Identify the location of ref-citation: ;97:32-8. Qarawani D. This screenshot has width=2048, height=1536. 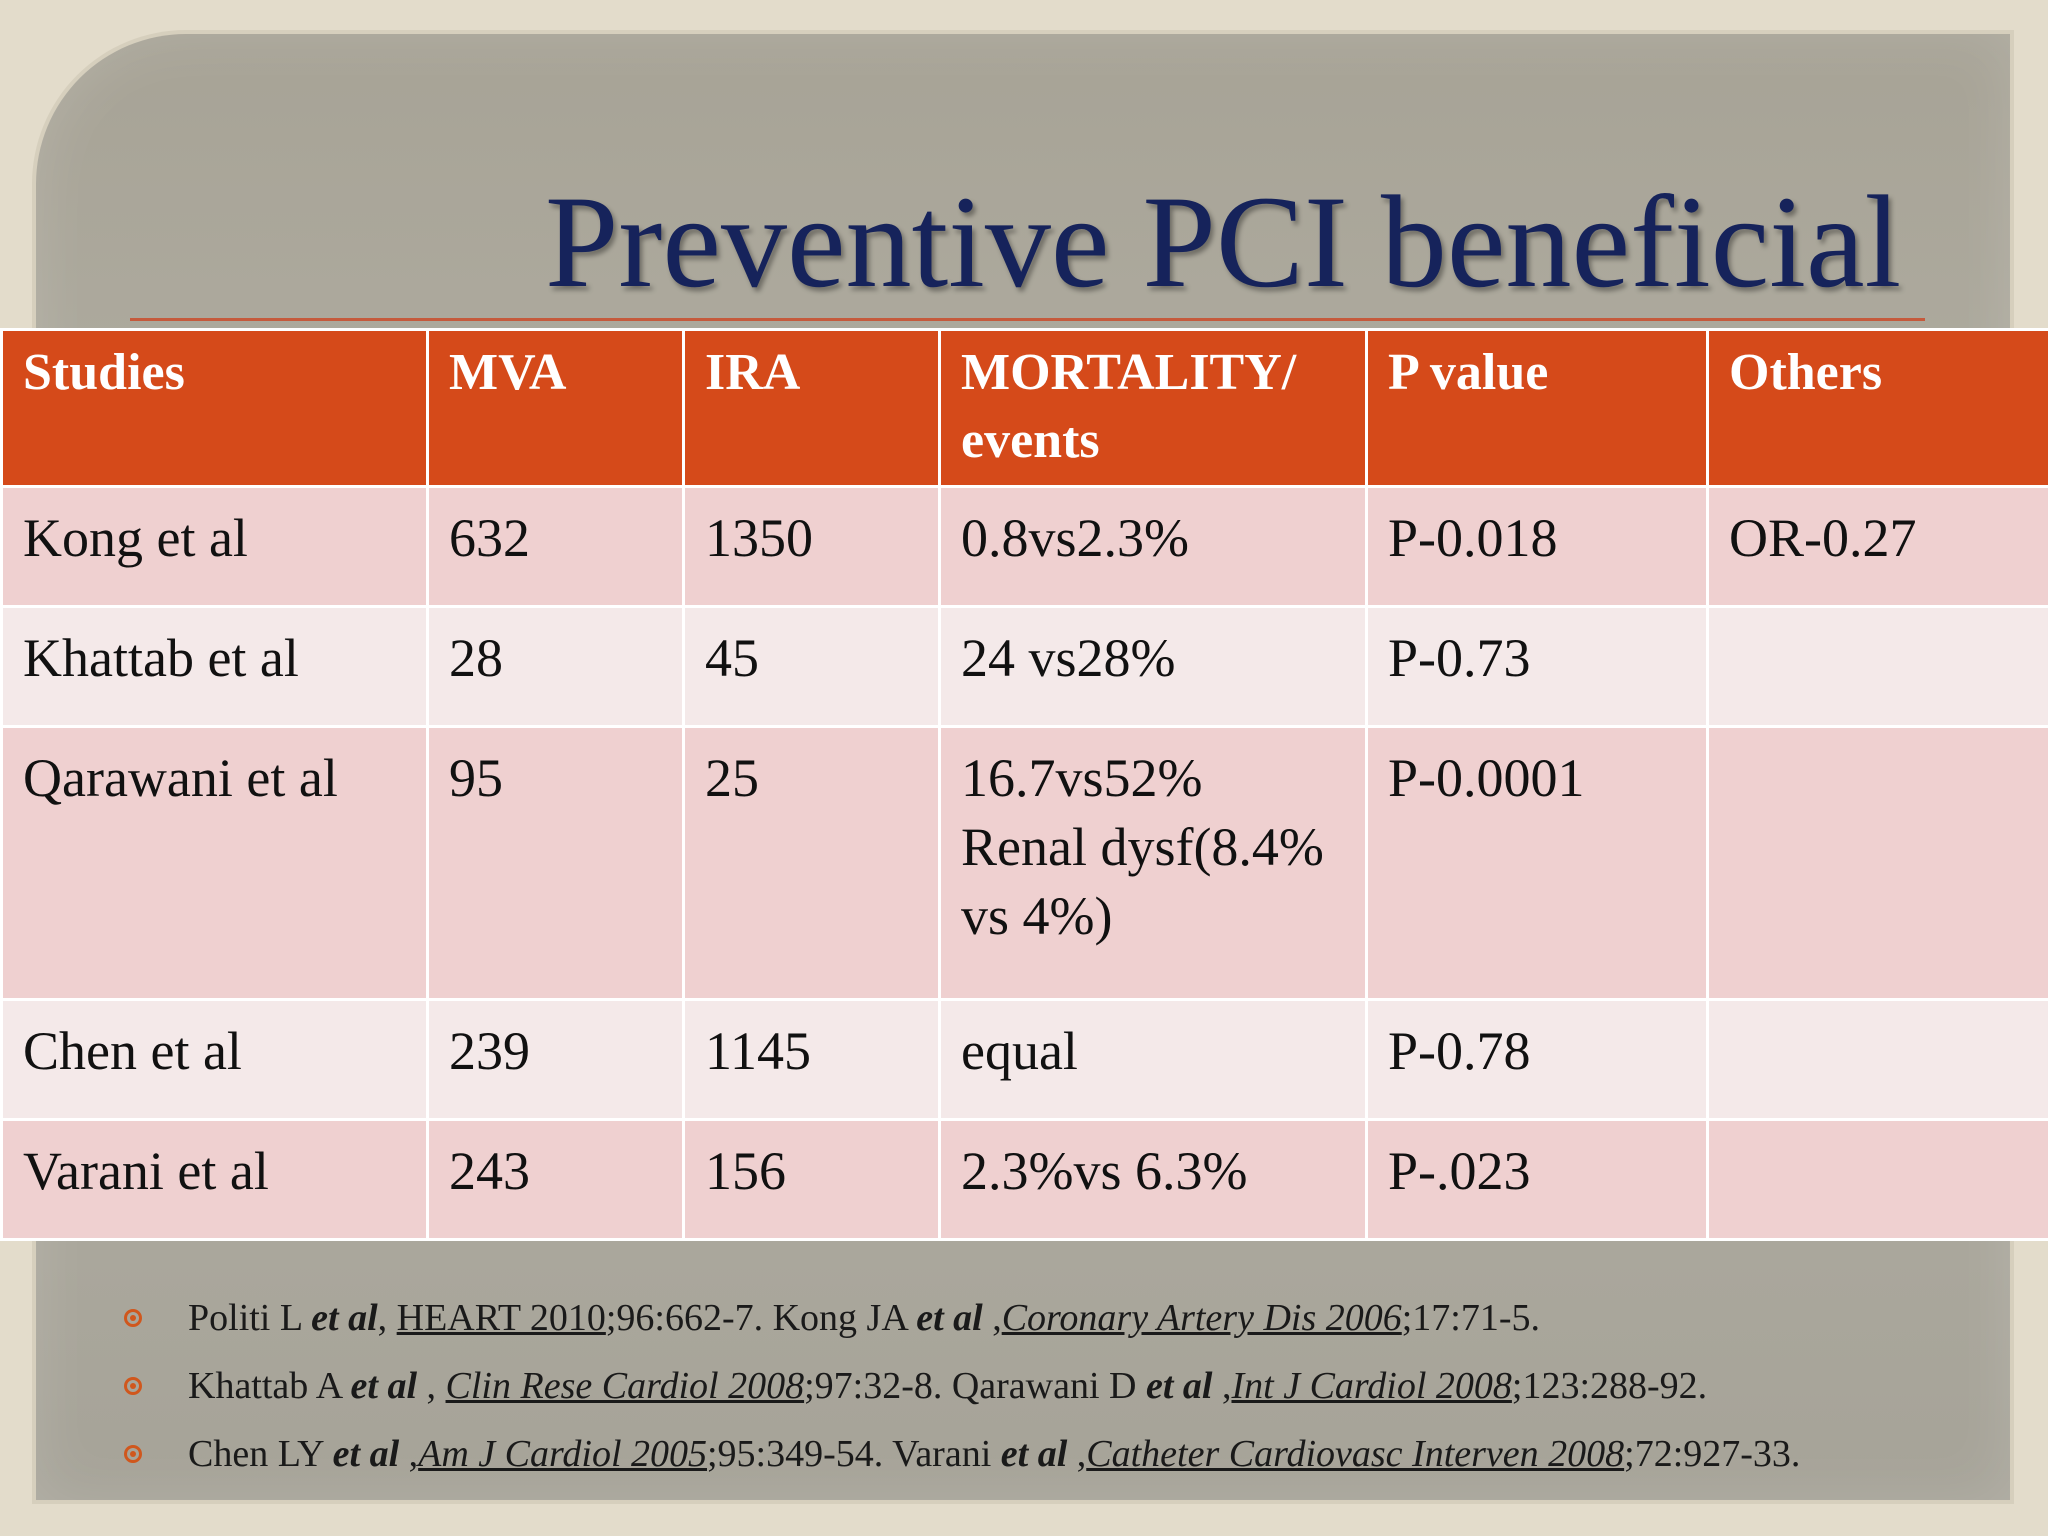
(975, 1386).